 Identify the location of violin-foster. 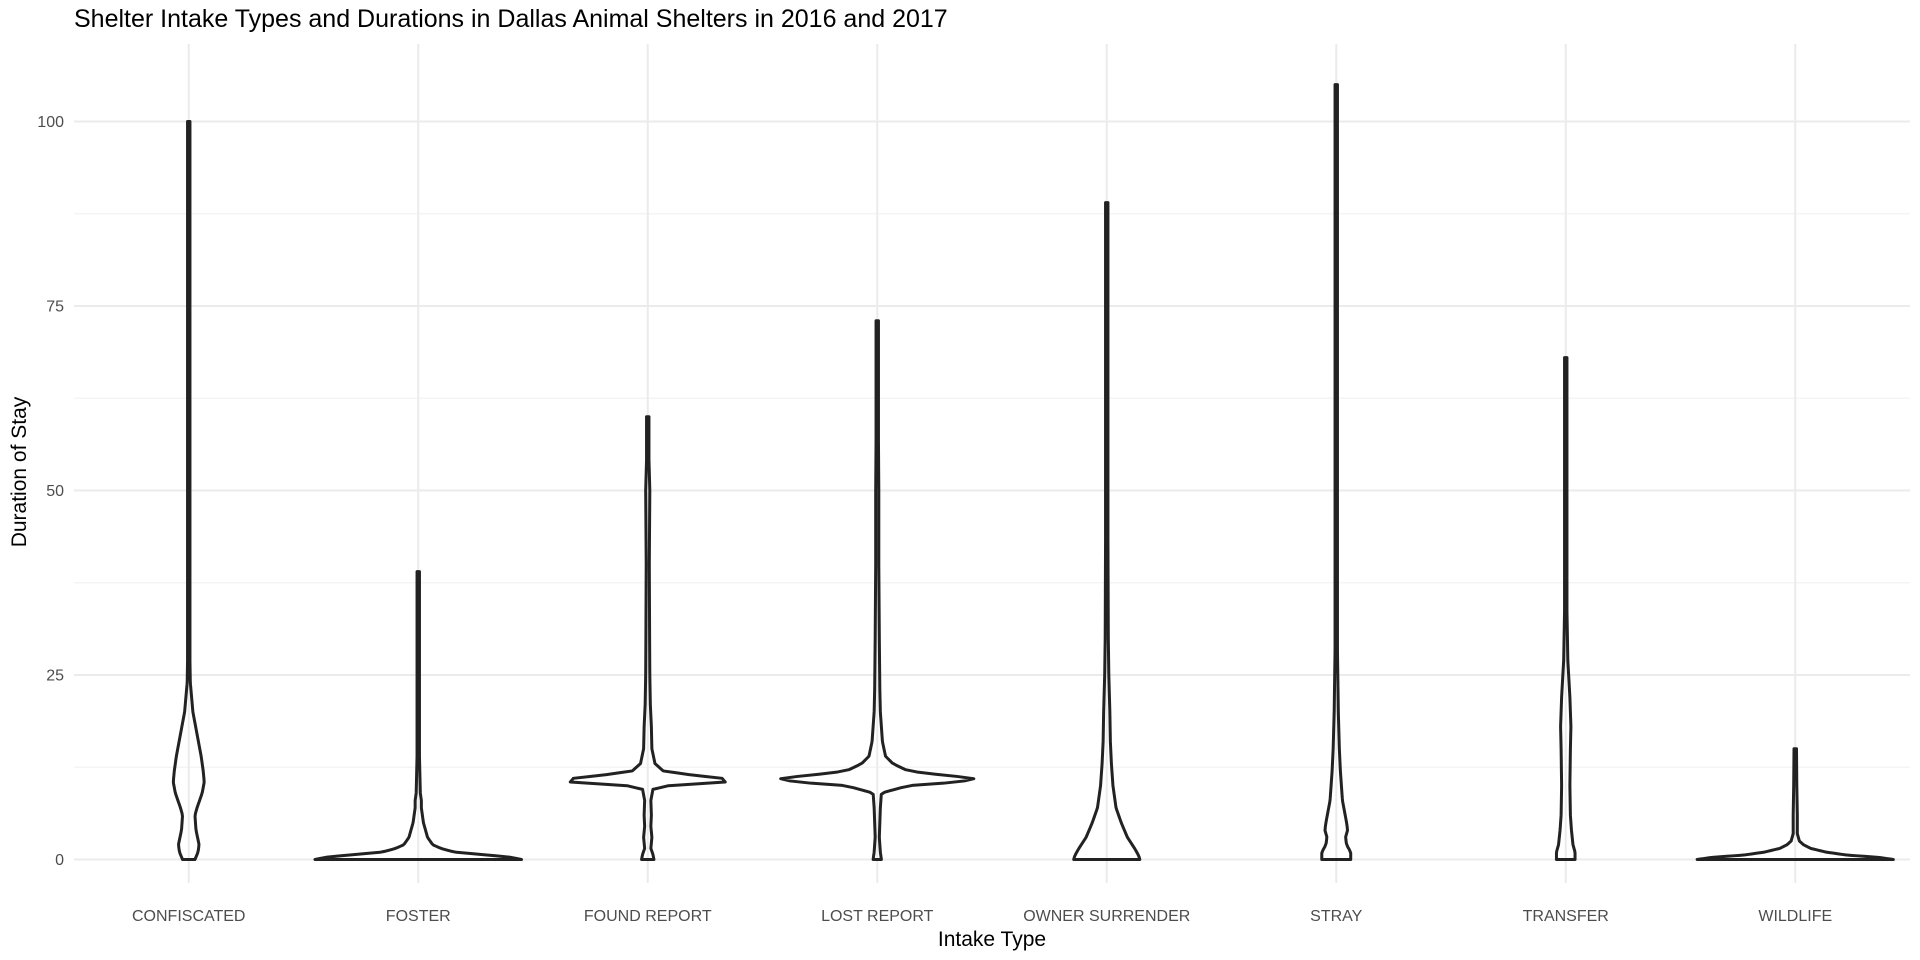
(418, 715).